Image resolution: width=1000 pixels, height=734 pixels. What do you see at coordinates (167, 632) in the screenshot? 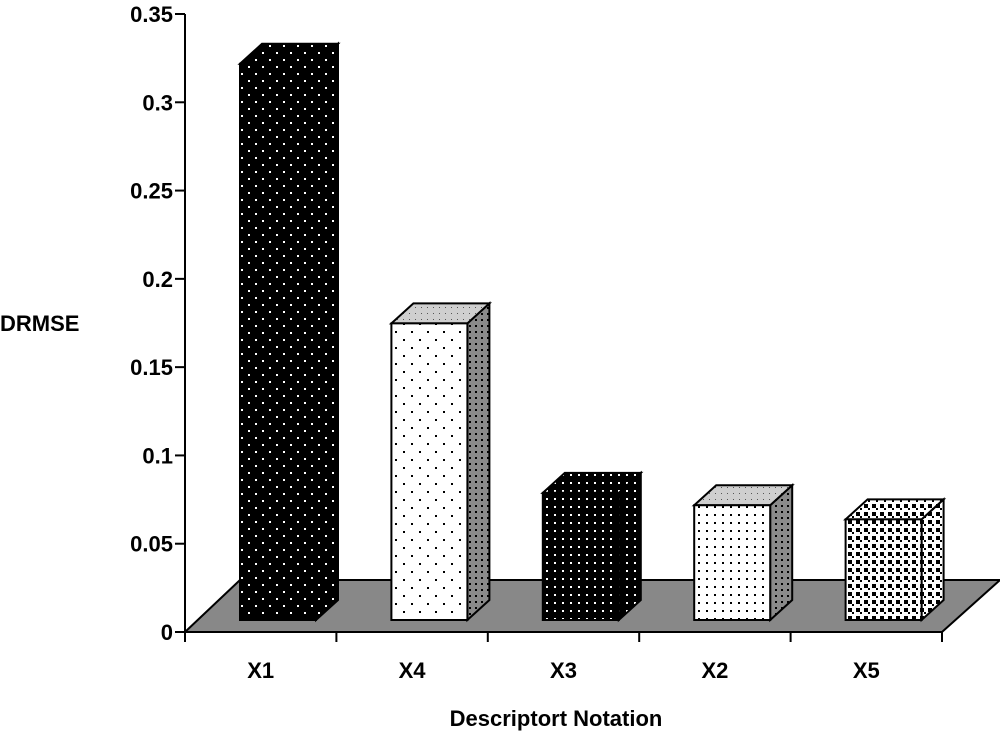
I see `y-tick-label: 0` at bounding box center [167, 632].